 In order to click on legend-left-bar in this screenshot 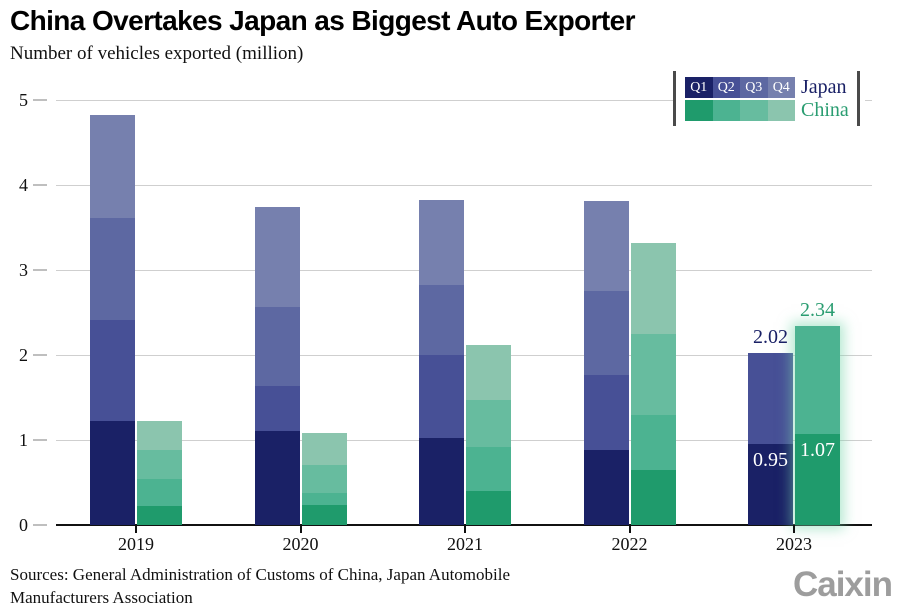, I will do `click(674, 98)`.